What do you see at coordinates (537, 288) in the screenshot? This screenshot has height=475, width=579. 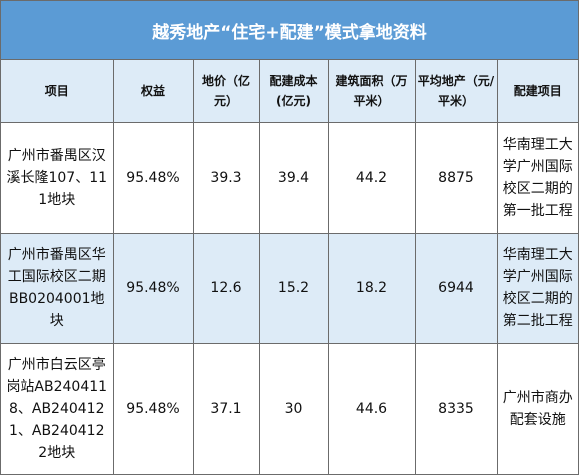 I see `cell-supporting-project: 华南理工大学广州国际校区二期的第二批工程` at bounding box center [537, 288].